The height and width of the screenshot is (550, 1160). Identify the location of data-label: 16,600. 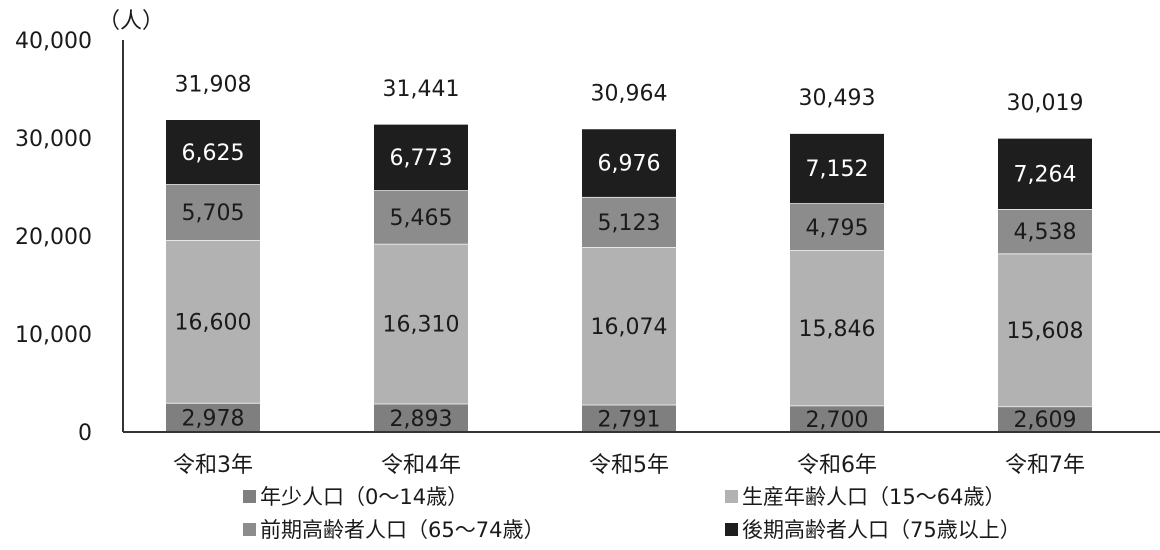
(213, 322).